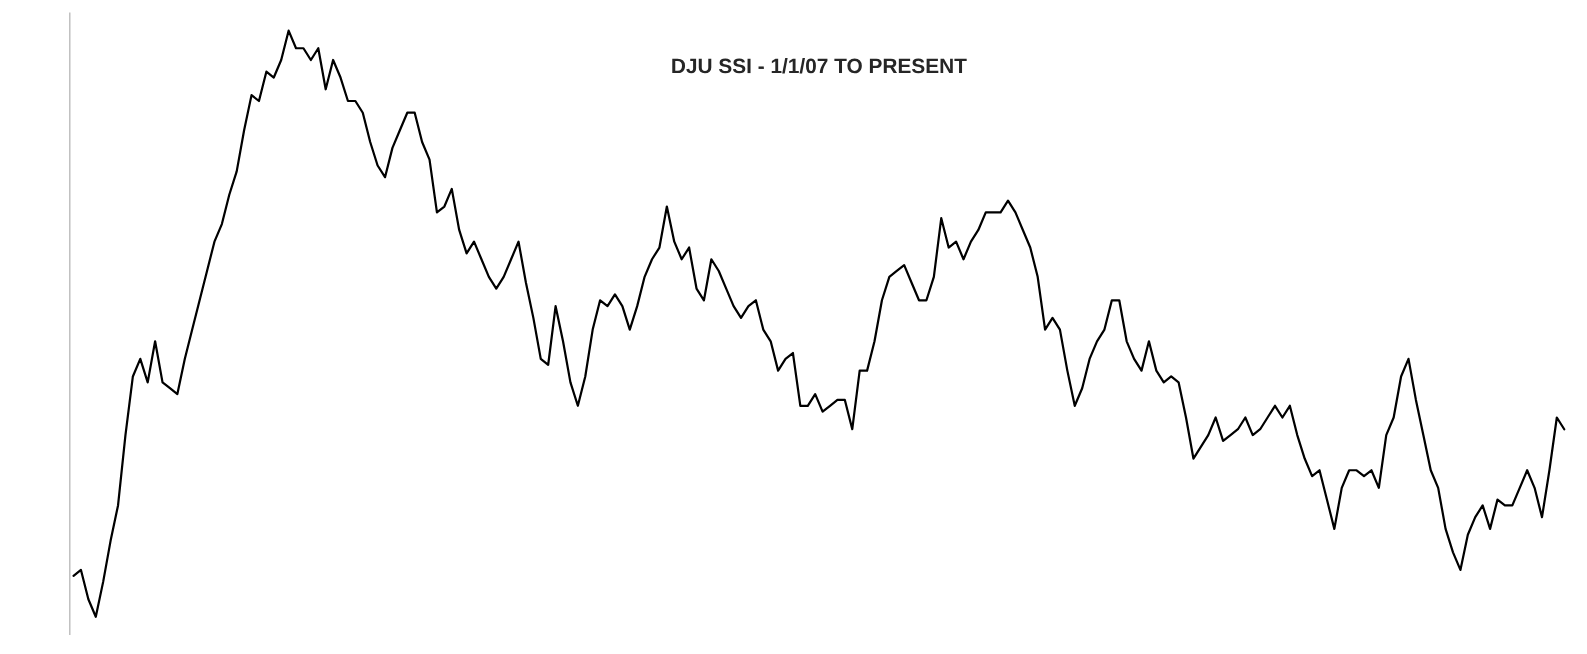 The image size is (1587, 654). Describe the element at coordinates (819, 65) in the screenshot. I see `text: DJU SSI - 1/1/07 TO PRESENT` at that location.